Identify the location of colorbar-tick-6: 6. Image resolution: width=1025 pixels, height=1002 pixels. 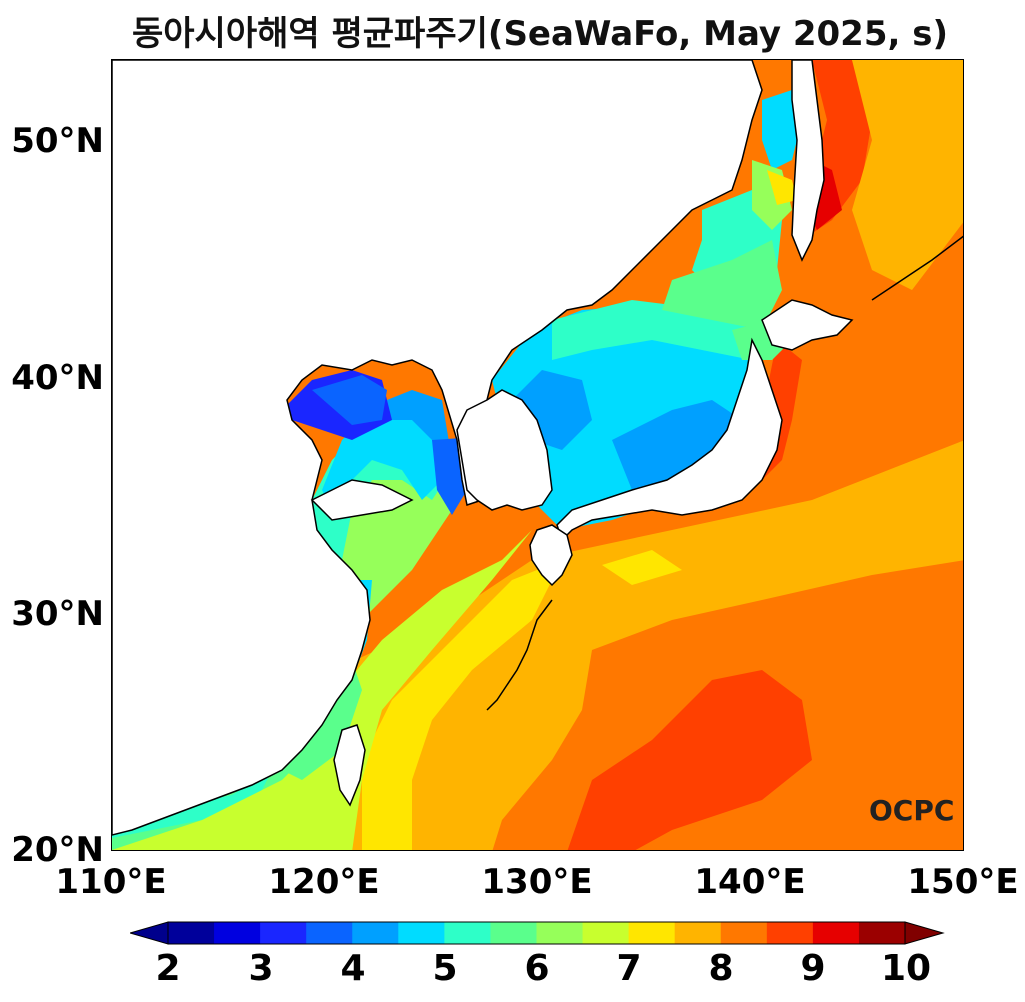
(537, 968).